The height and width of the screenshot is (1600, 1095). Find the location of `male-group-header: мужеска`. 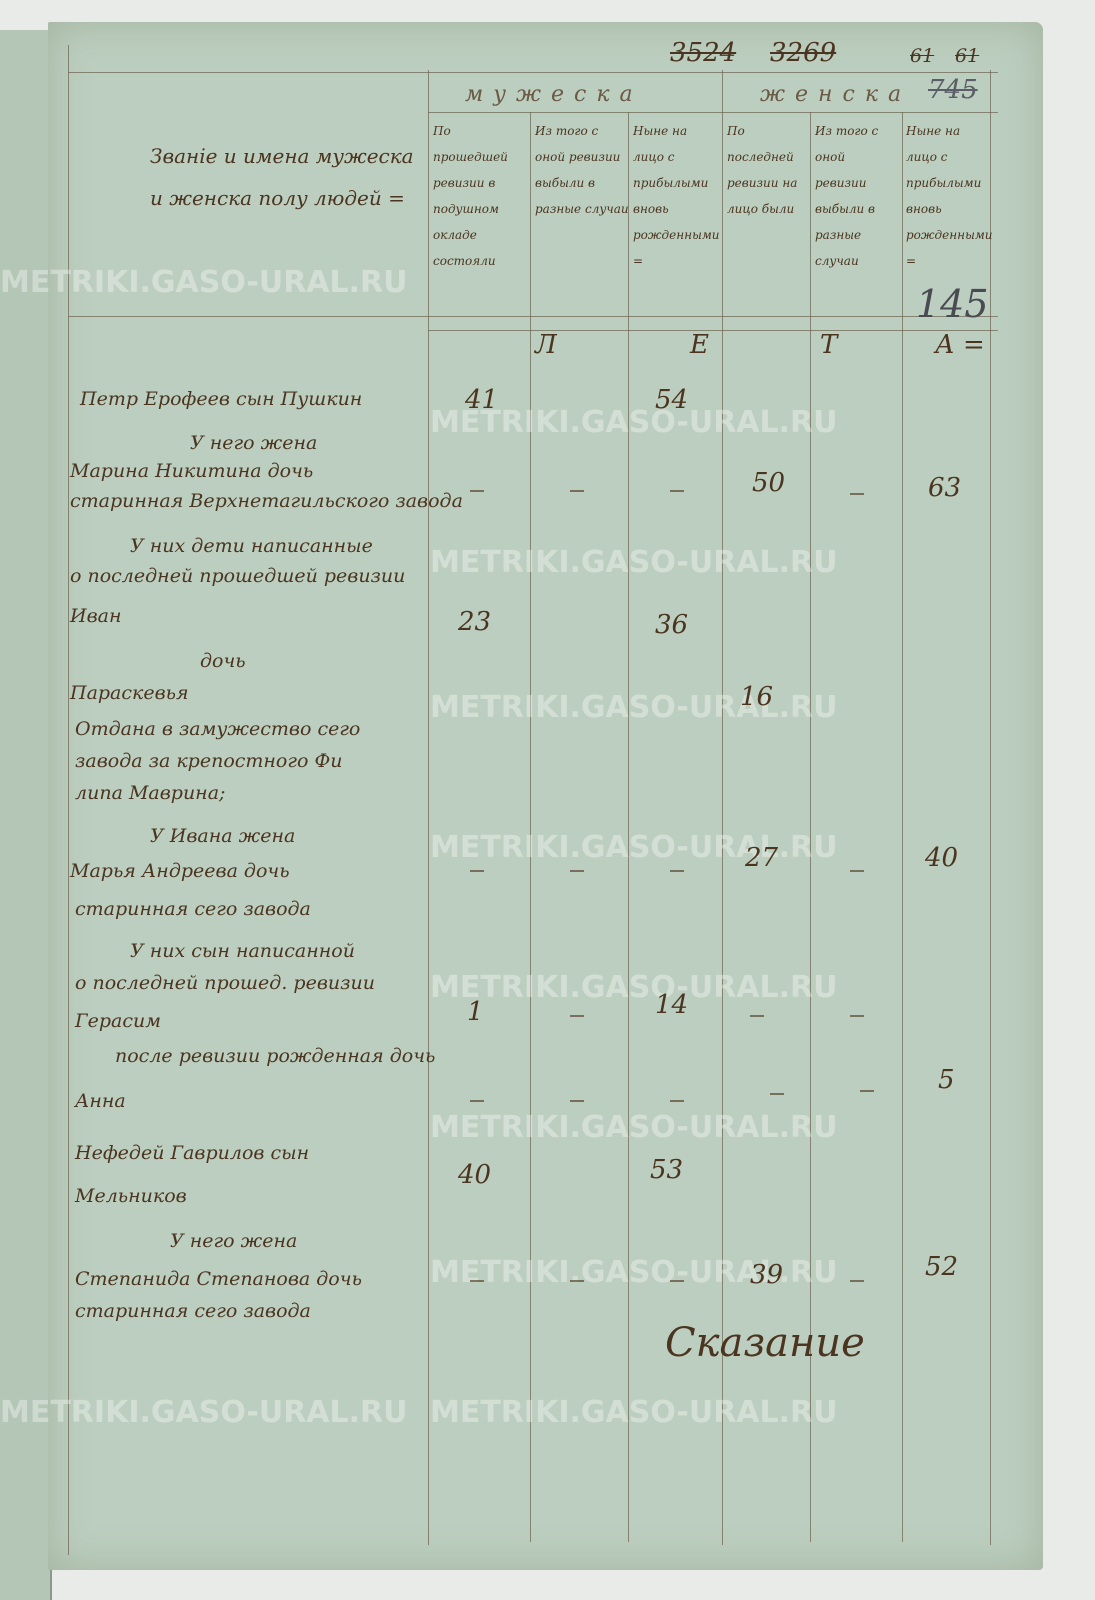

male-group-header: мужеска is located at coordinates (554, 94).